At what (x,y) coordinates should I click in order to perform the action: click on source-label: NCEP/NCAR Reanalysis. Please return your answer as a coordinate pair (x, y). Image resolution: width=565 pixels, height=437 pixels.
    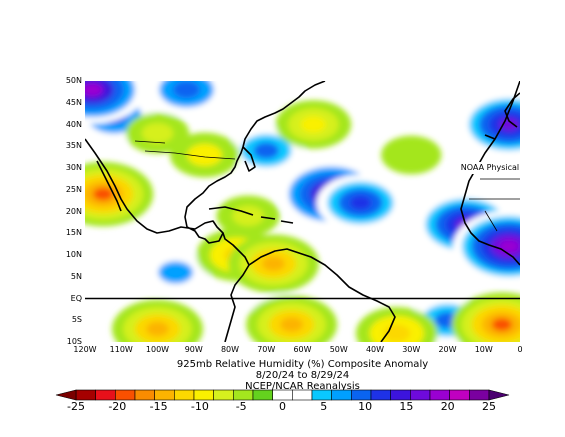
    Looking at the image, I should click on (302, 386).